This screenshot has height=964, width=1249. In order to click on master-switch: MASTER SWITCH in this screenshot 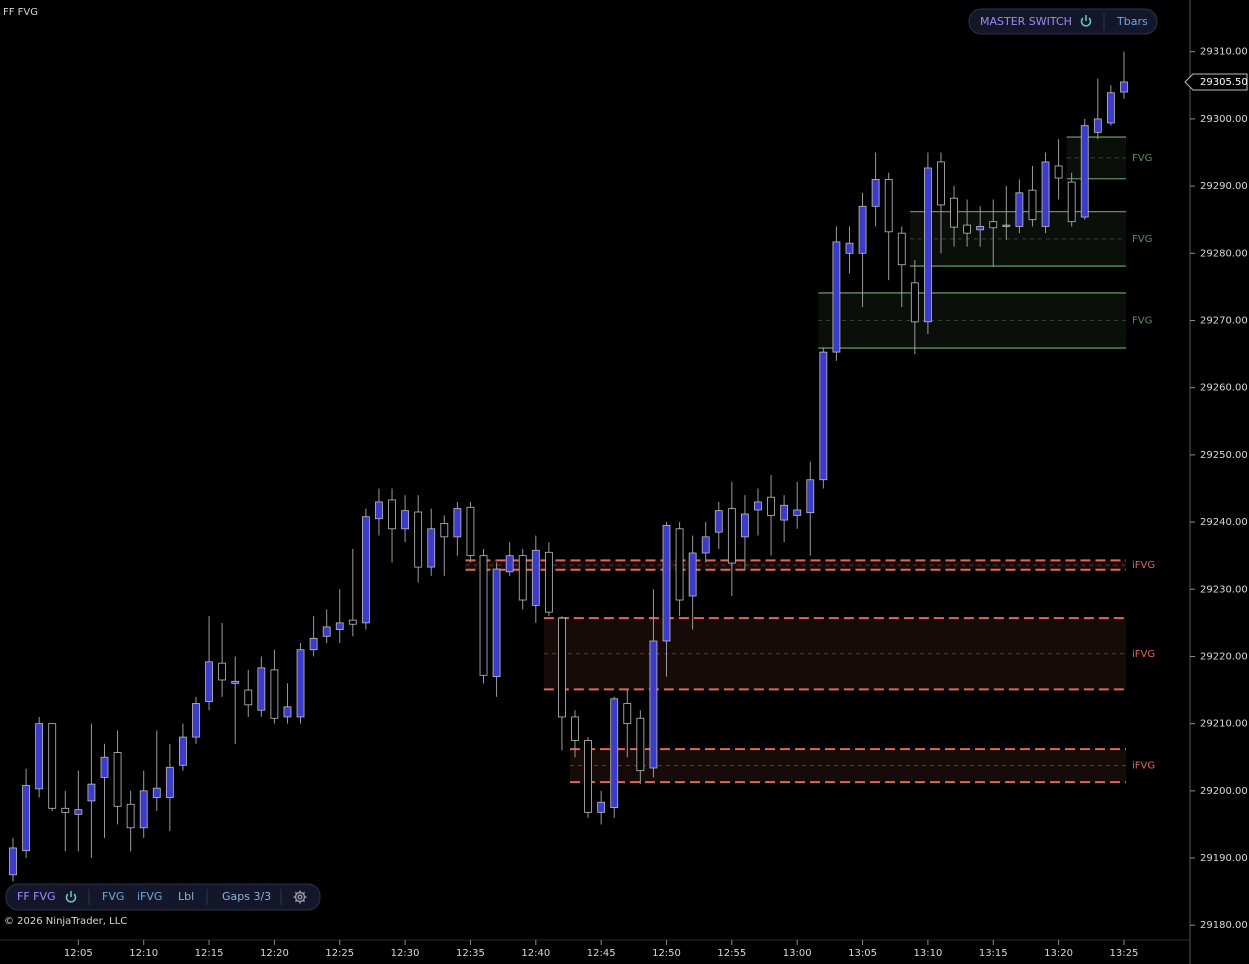, I will do `click(1026, 21)`.